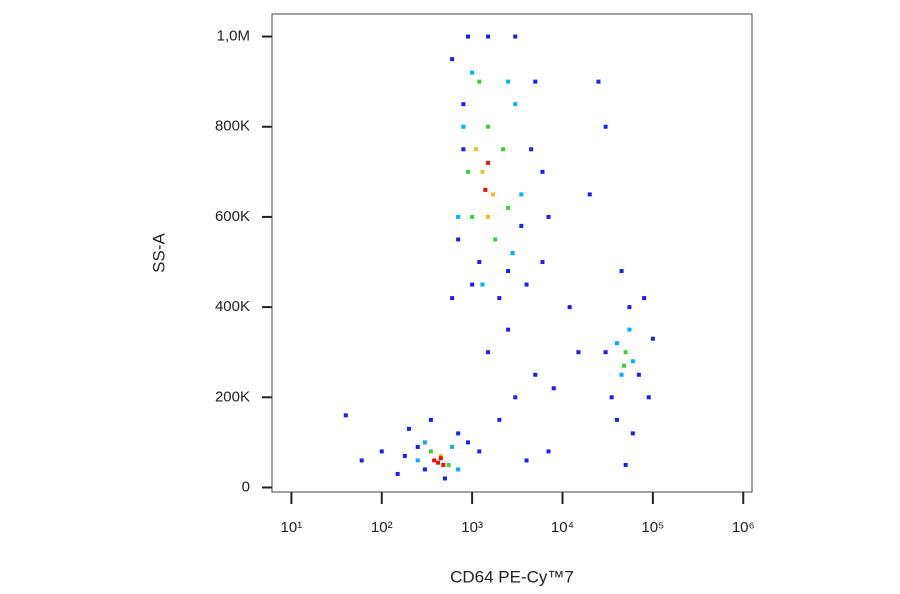  I want to click on x-tick-label: 10⁶, so click(743, 527).